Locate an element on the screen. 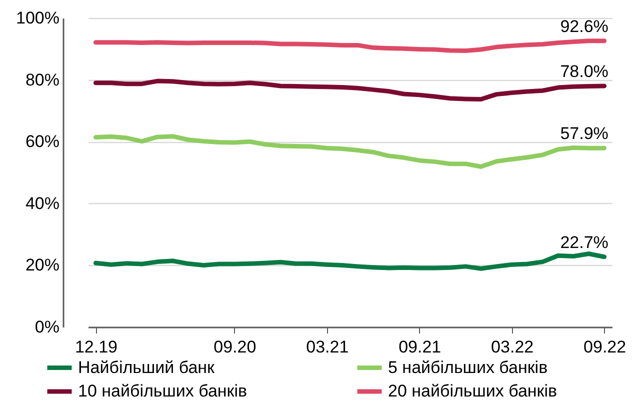 The width and height of the screenshot is (638, 407). x-tick-label: 09.22 is located at coordinates (605, 347).